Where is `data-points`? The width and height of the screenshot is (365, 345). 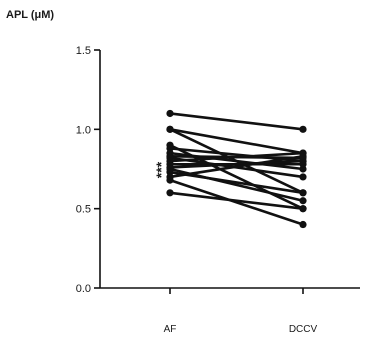 data-points is located at coordinates (236, 169).